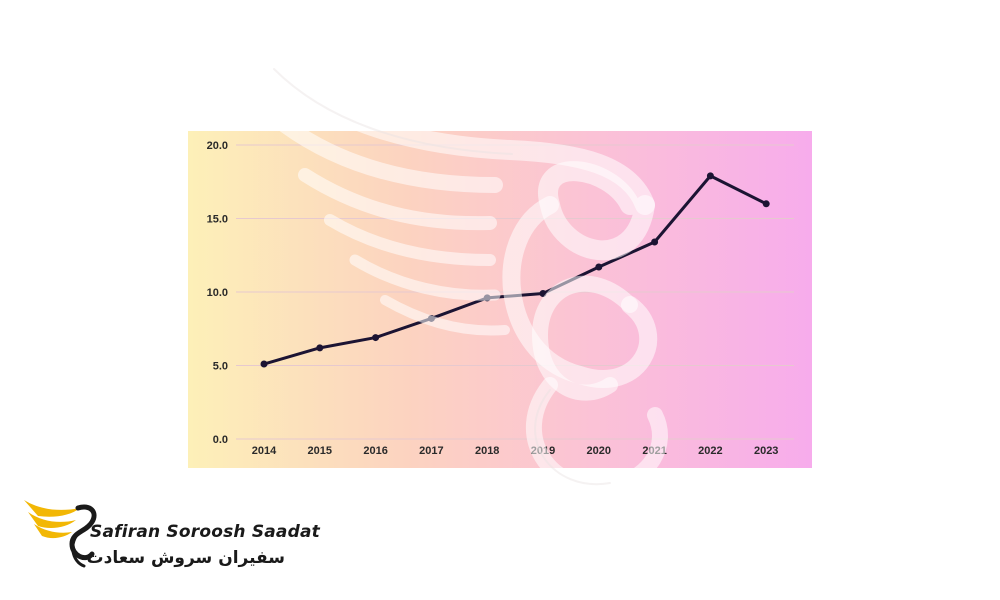 The height and width of the screenshot is (600, 1000). What do you see at coordinates (599, 451) in the screenshot?
I see `x-tick-label: 2020` at bounding box center [599, 451].